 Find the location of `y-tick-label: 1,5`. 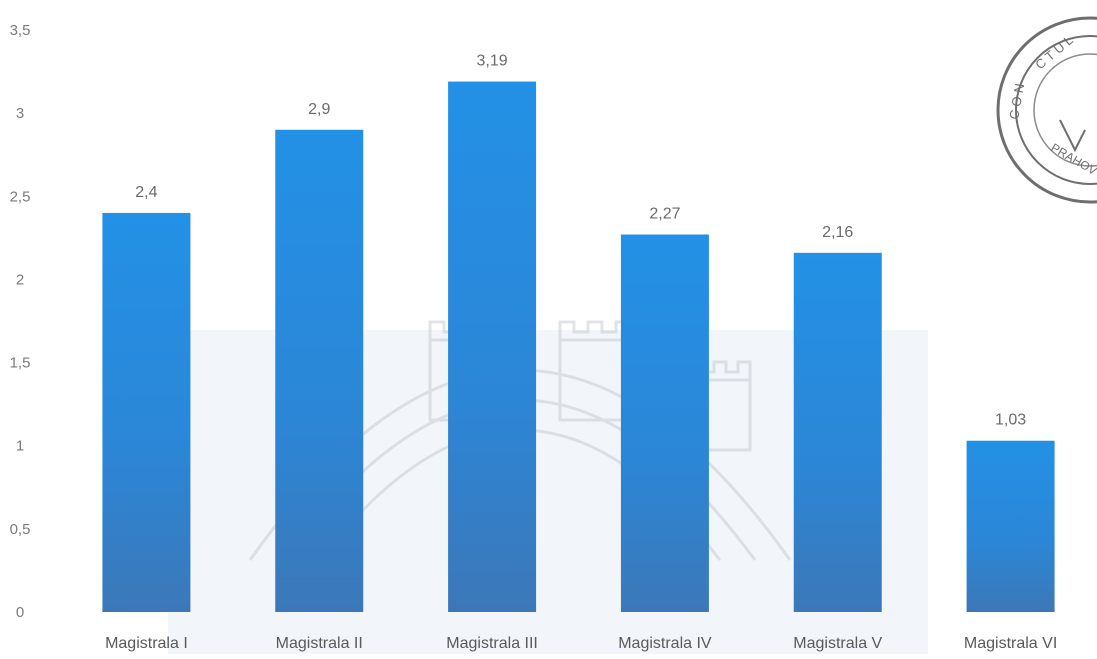

y-tick-label: 1,5 is located at coordinates (20, 363).